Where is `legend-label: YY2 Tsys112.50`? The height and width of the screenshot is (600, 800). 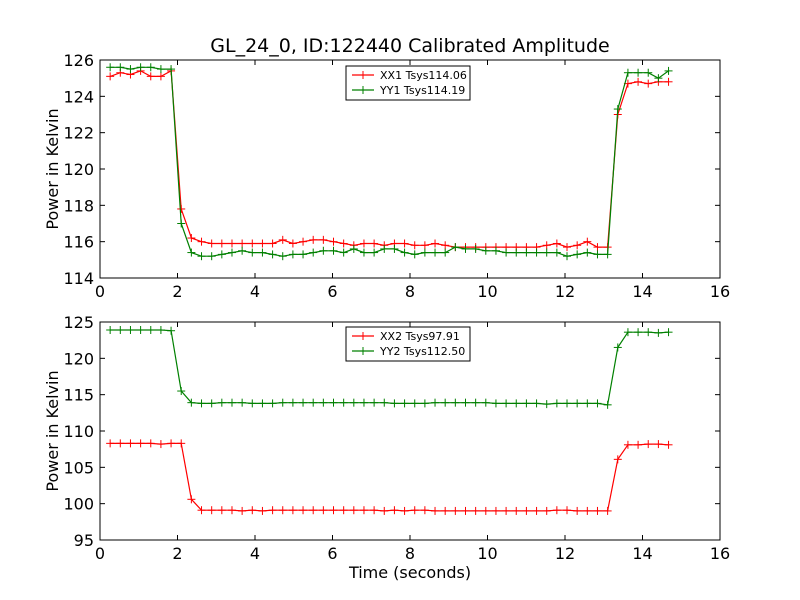 legend-label: YY2 Tsys112.50 is located at coordinates (422, 351).